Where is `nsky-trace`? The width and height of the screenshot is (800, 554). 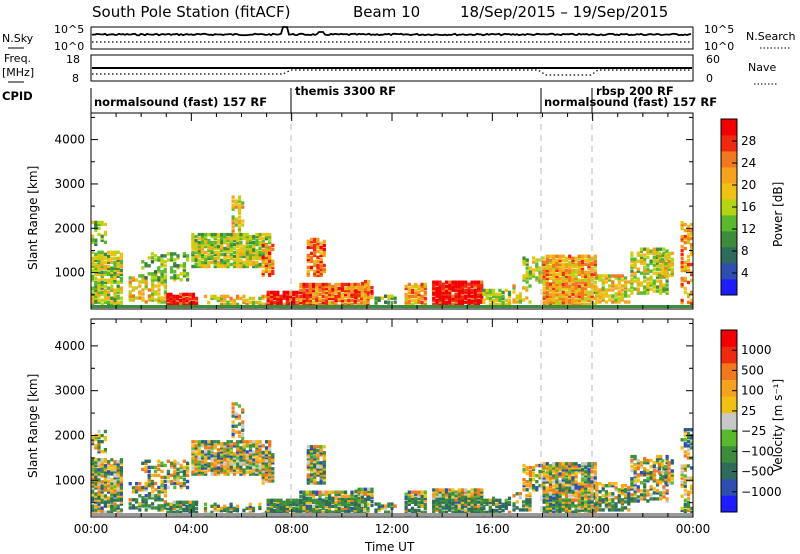 nsky-trace is located at coordinates (391, 31).